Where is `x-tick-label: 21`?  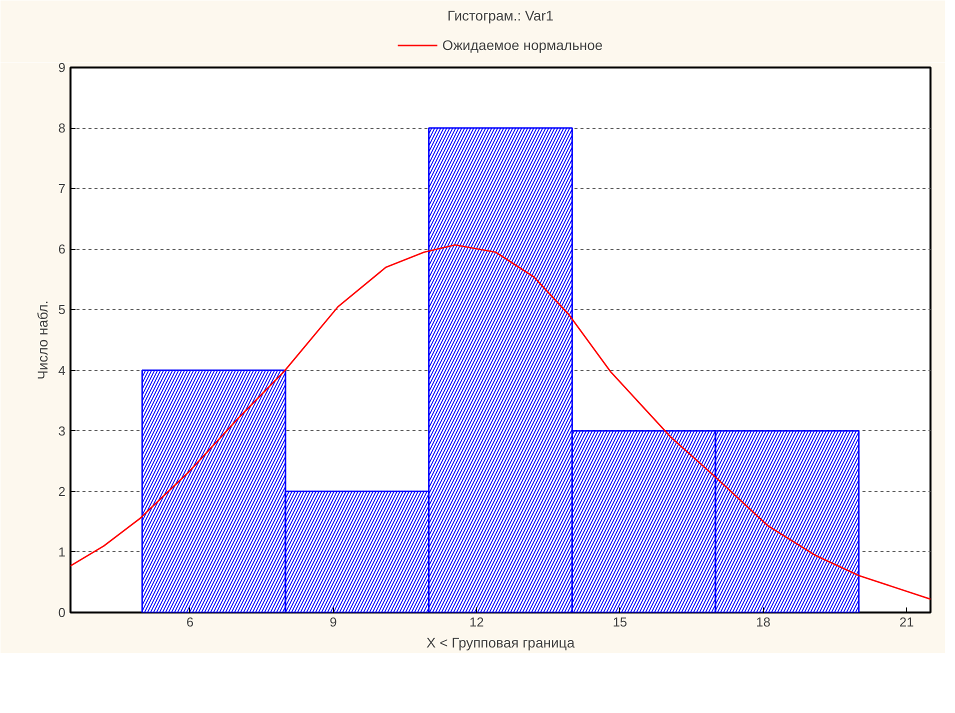
x-tick-label: 21 is located at coordinates (906, 622).